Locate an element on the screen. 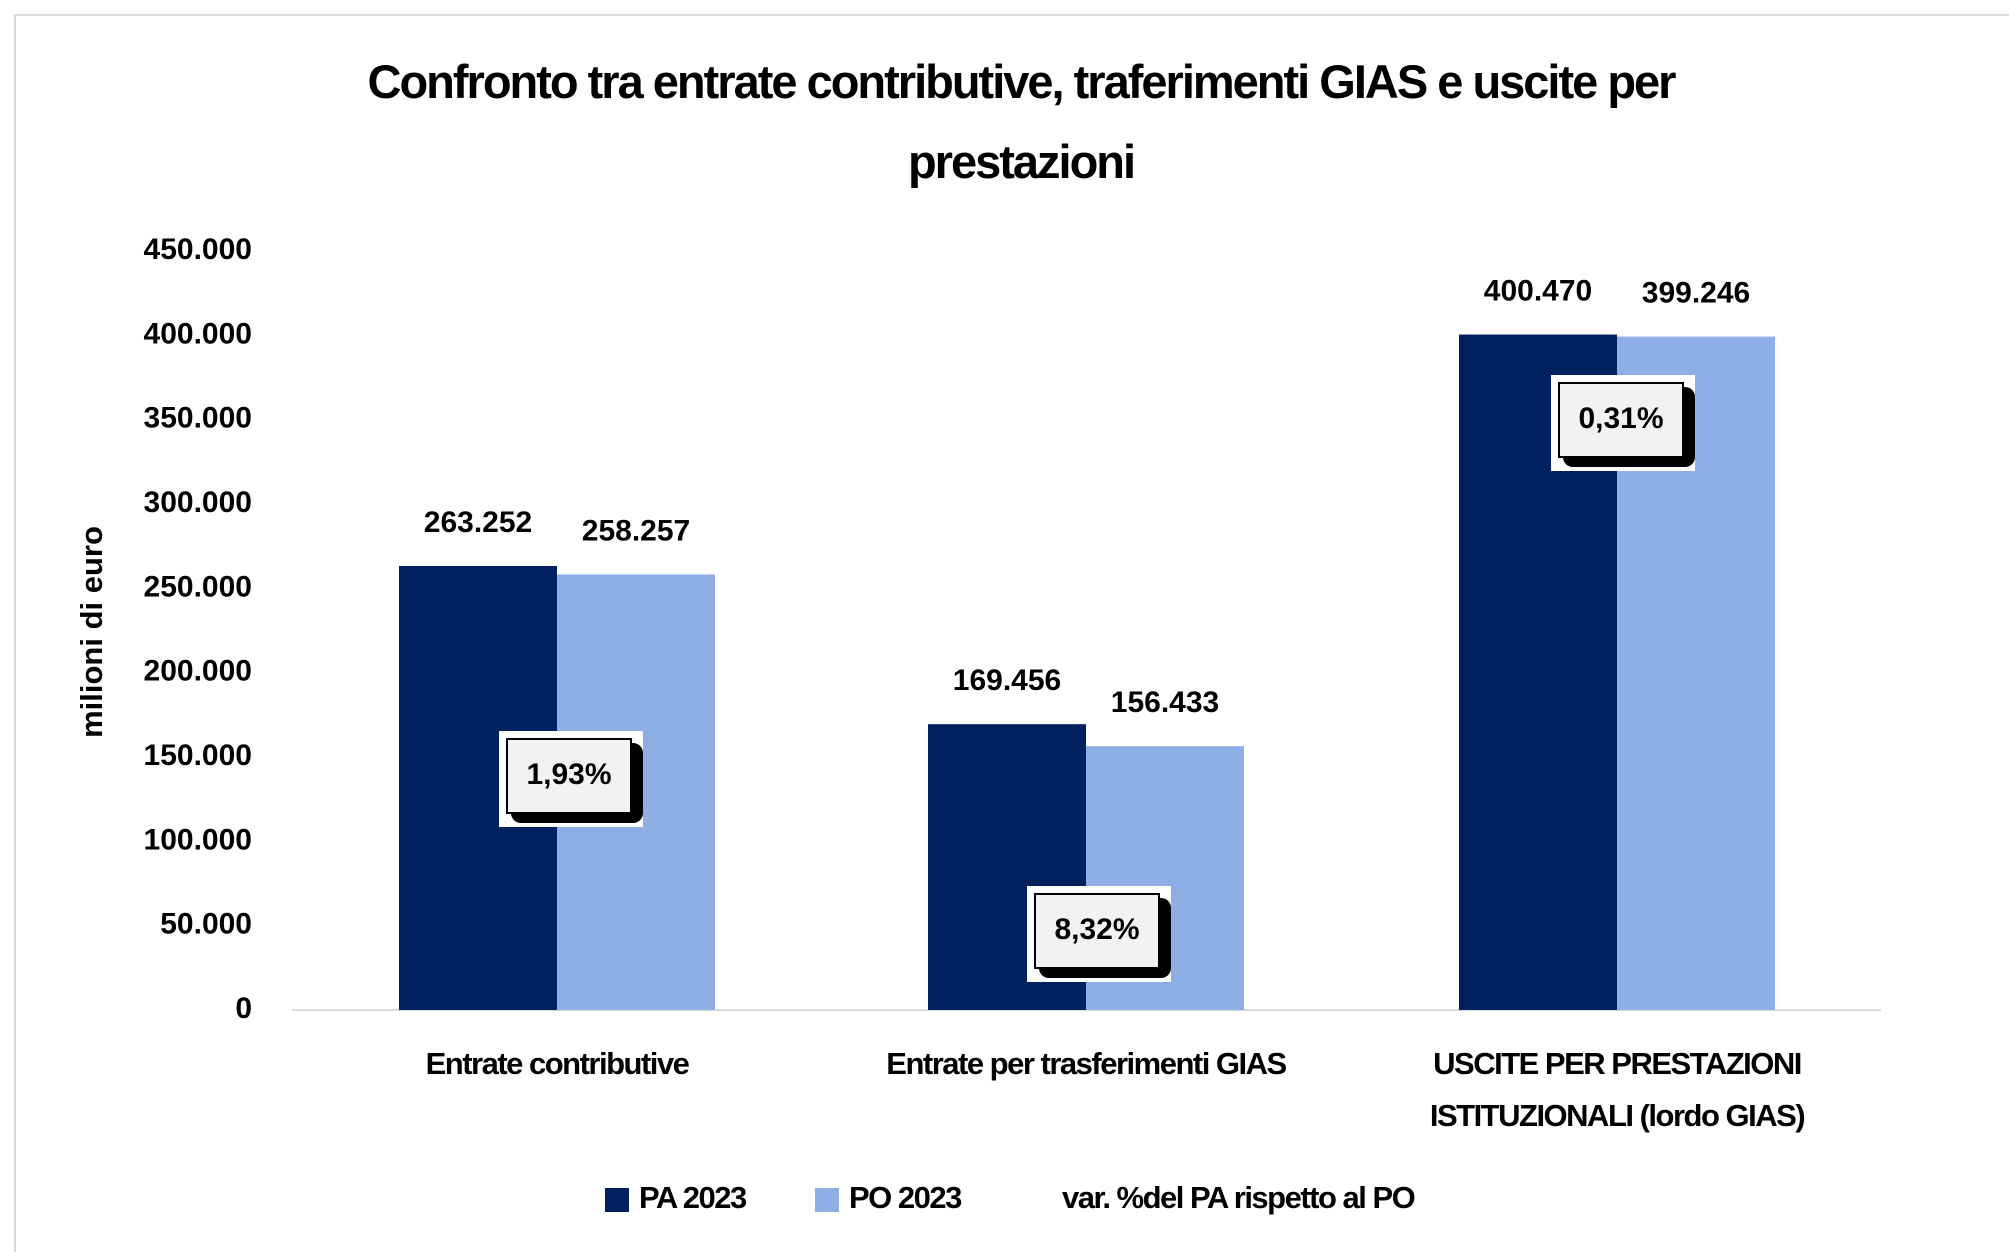  legend-label: PO 2023 is located at coordinates (905, 1197).